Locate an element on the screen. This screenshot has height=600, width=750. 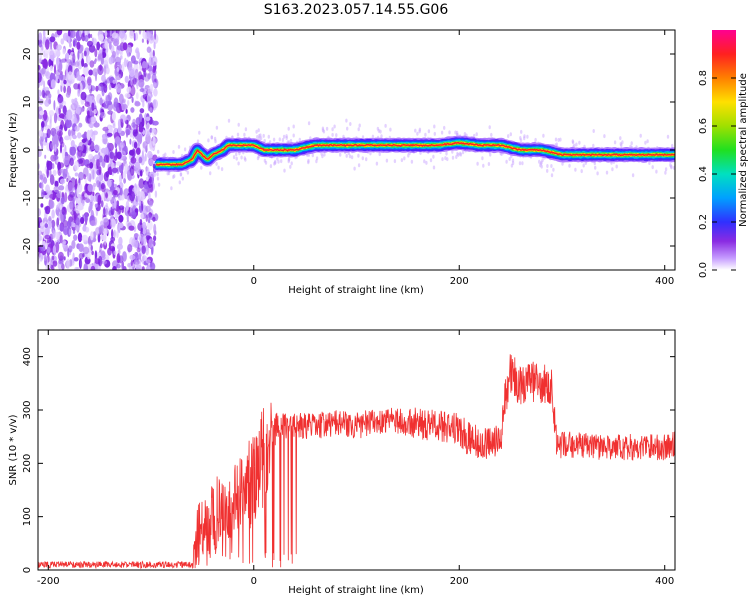
spectrogram-y-tick-label: 20 is located at coordinates (27, 54).